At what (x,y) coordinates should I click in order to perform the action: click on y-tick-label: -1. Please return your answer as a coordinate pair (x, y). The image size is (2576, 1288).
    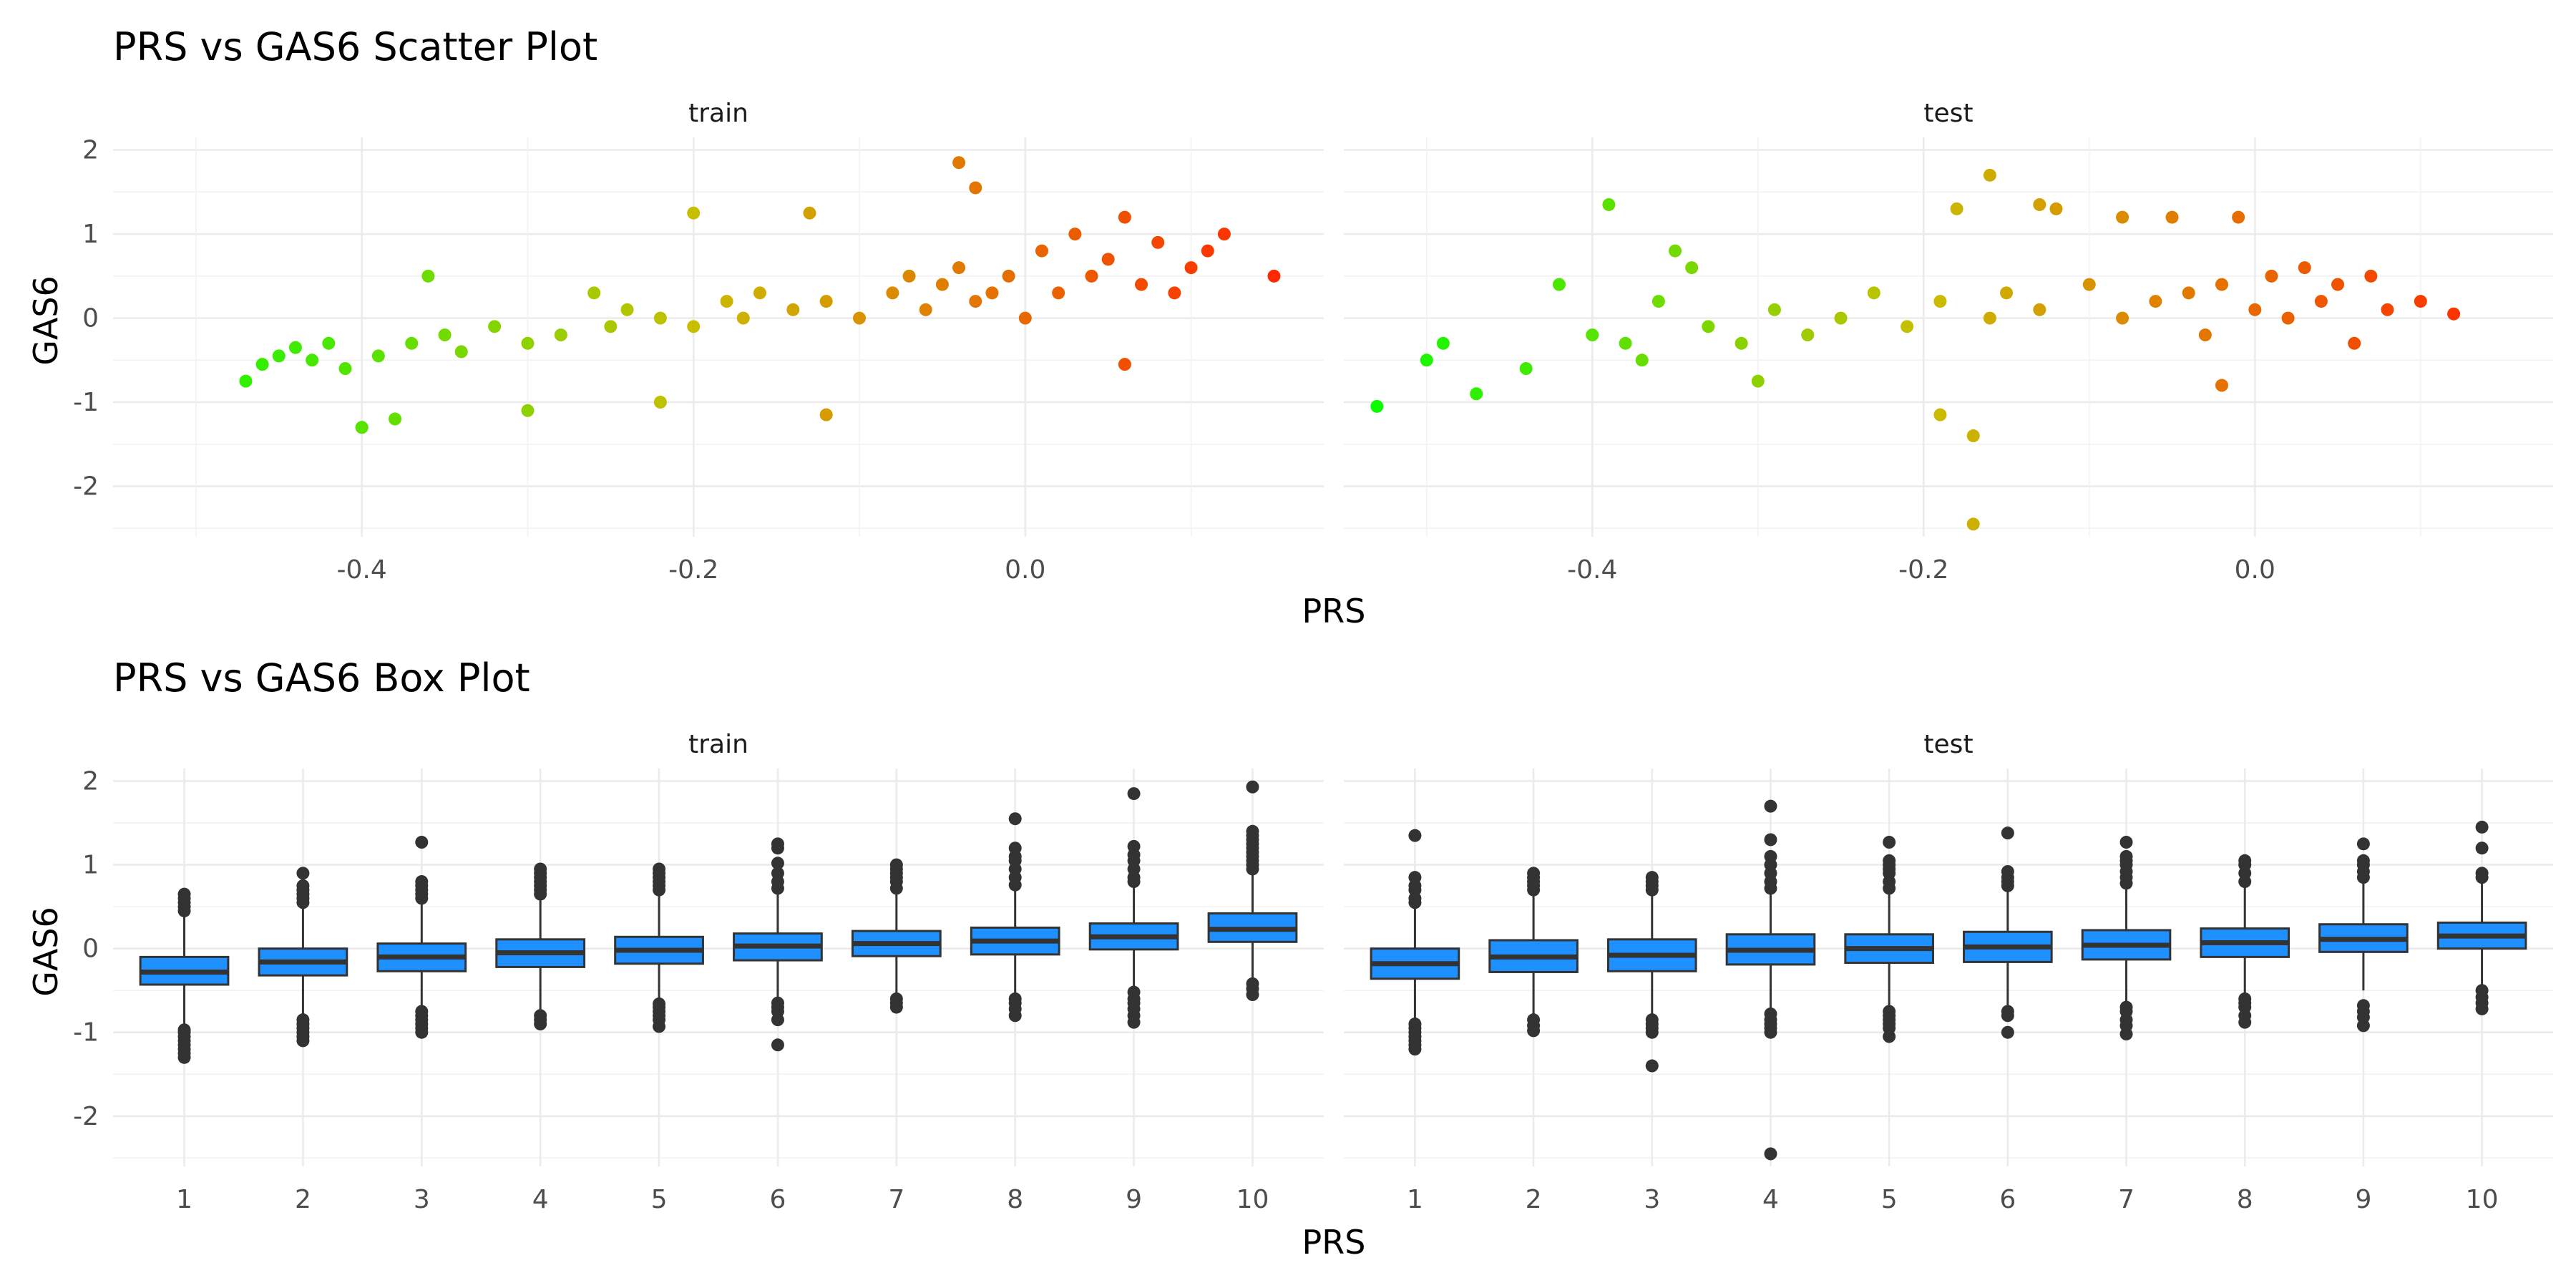
    Looking at the image, I should click on (86, 1033).